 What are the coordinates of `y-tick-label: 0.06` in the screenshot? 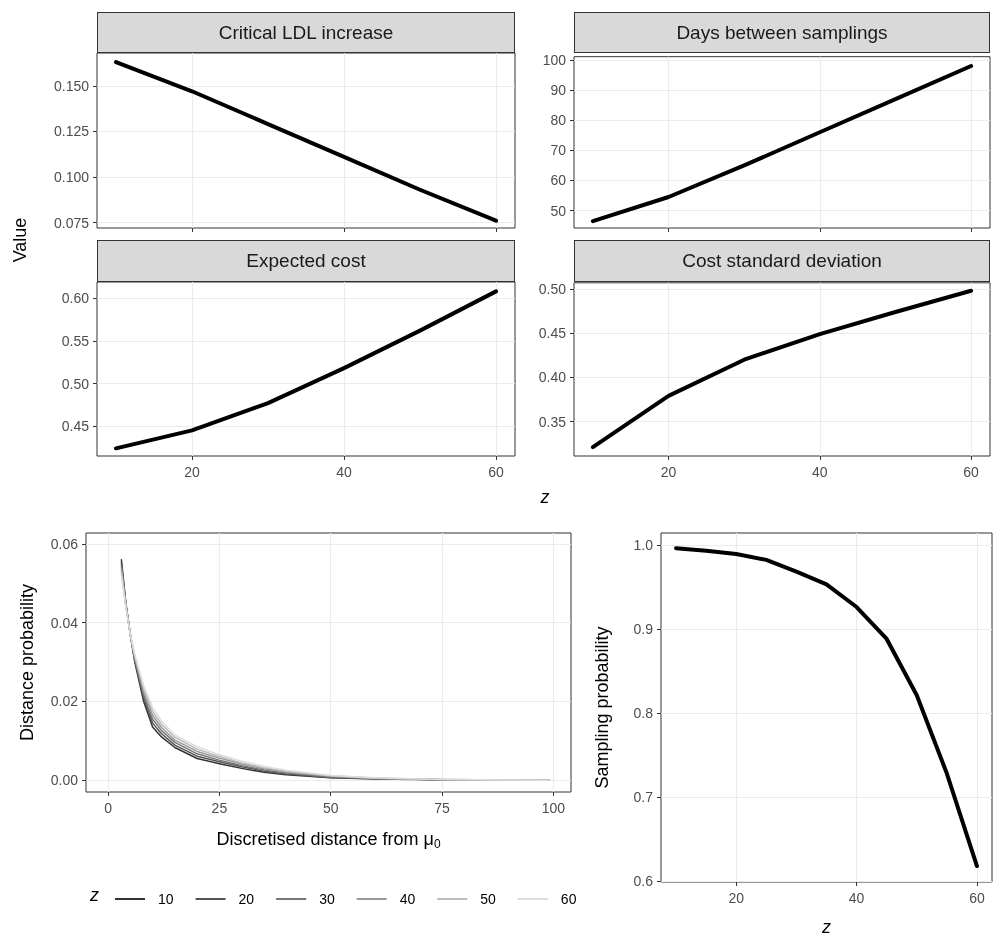 It's located at (64, 544).